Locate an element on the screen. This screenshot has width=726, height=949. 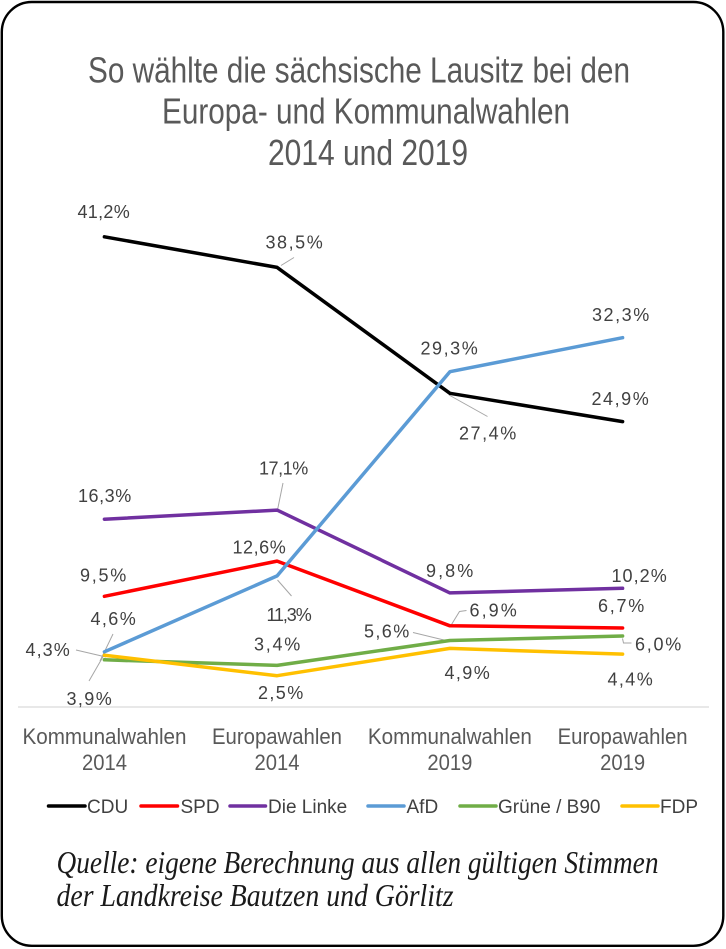
svg-text: 4,6% is located at coordinates (113, 619).